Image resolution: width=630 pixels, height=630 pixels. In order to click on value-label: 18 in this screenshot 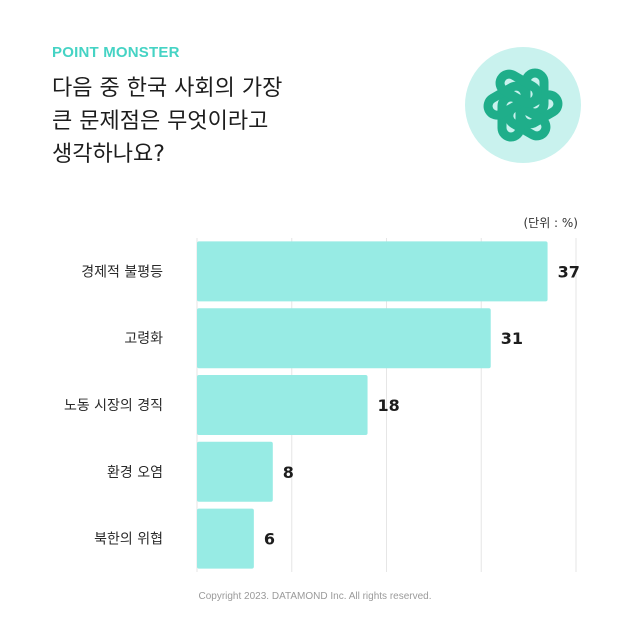, I will do `click(389, 405)`.